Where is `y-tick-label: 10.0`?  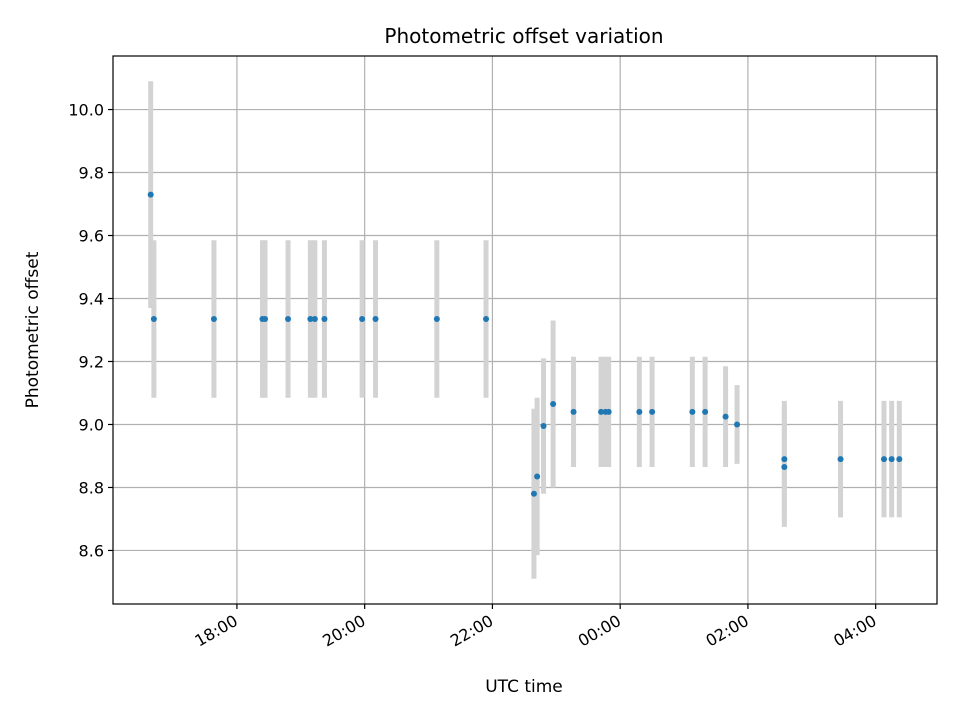
y-tick-label: 10.0 is located at coordinates (86, 110).